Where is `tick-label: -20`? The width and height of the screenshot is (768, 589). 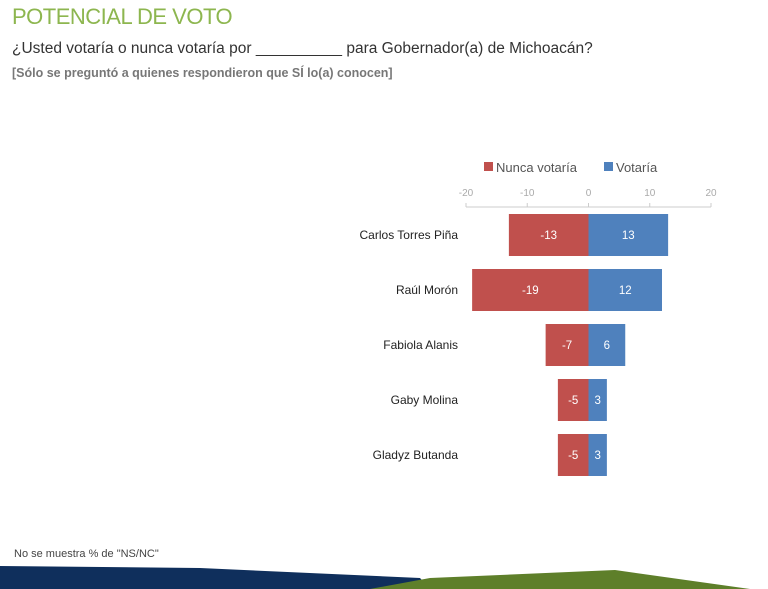 tick-label: -20 is located at coordinates (466, 193).